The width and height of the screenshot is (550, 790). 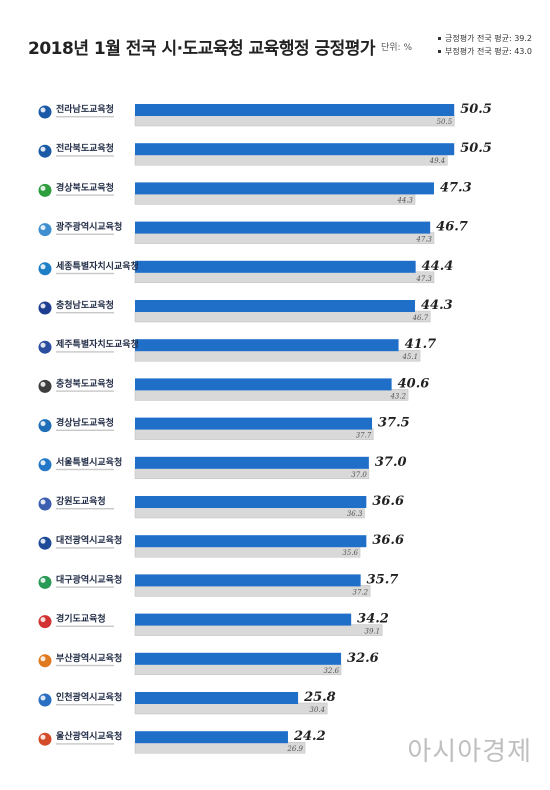 What do you see at coordinates (318, 710) in the screenshot?
I see `previous-value-label: 30.4` at bounding box center [318, 710].